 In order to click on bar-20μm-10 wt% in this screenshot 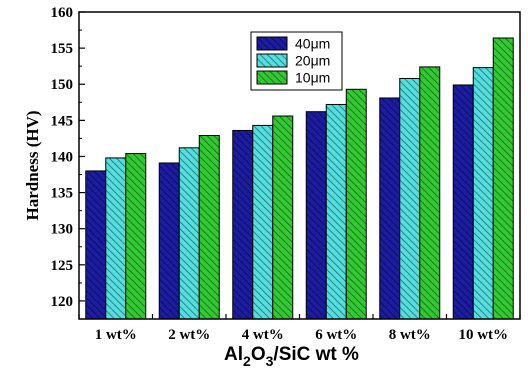, I will do `click(483, 193)`.